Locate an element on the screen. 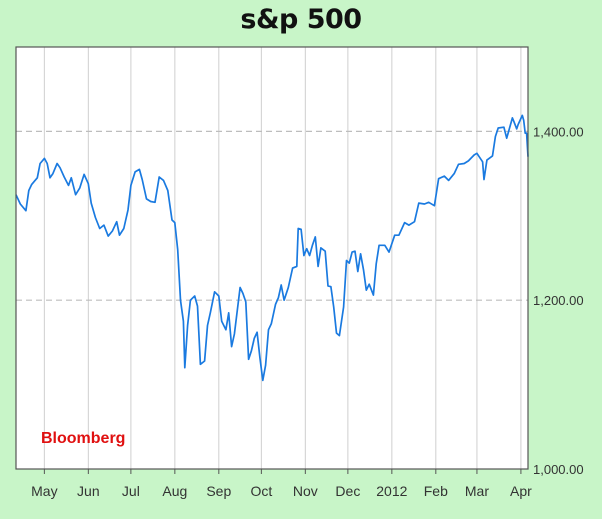 The width and height of the screenshot is (602, 519). x-tick-label: Apr is located at coordinates (521, 491).